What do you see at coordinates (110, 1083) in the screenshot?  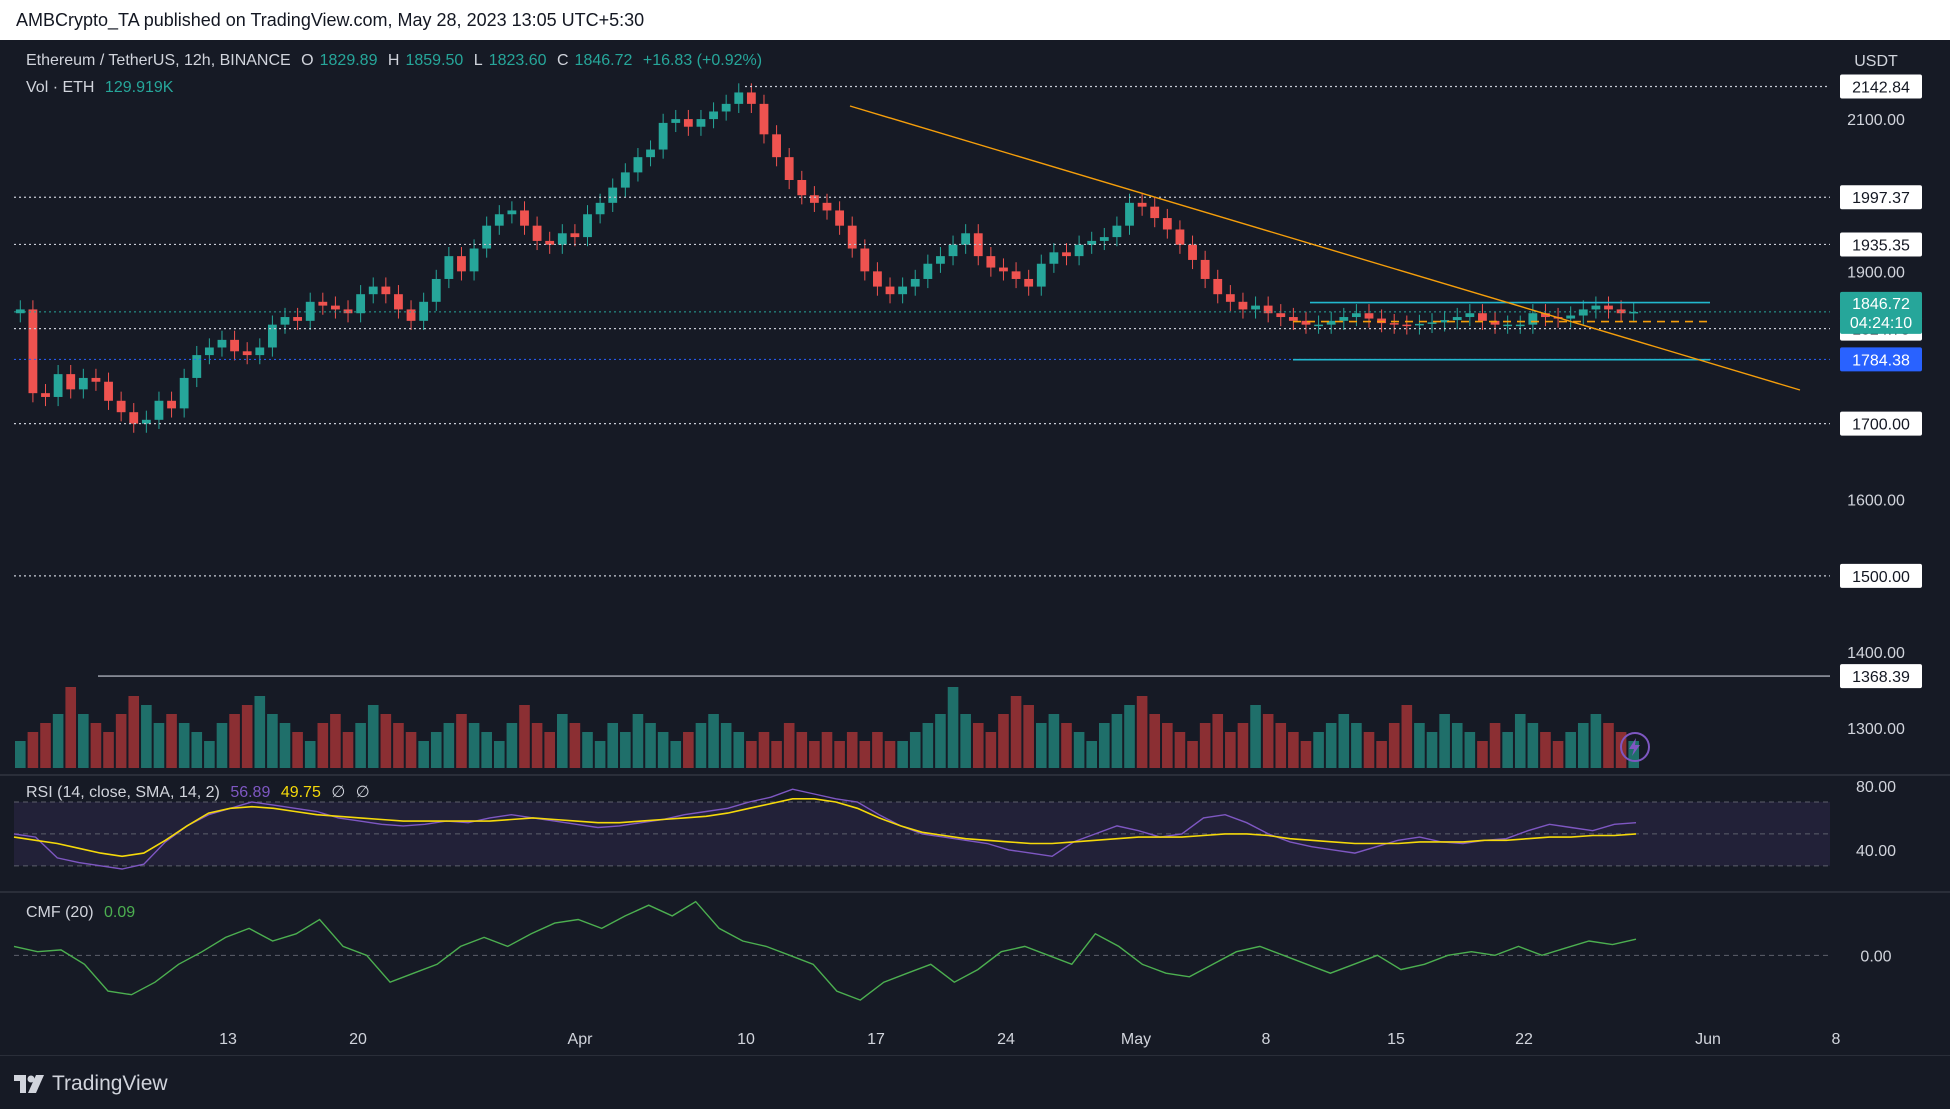 I see `brand-text: TradingView` at bounding box center [110, 1083].